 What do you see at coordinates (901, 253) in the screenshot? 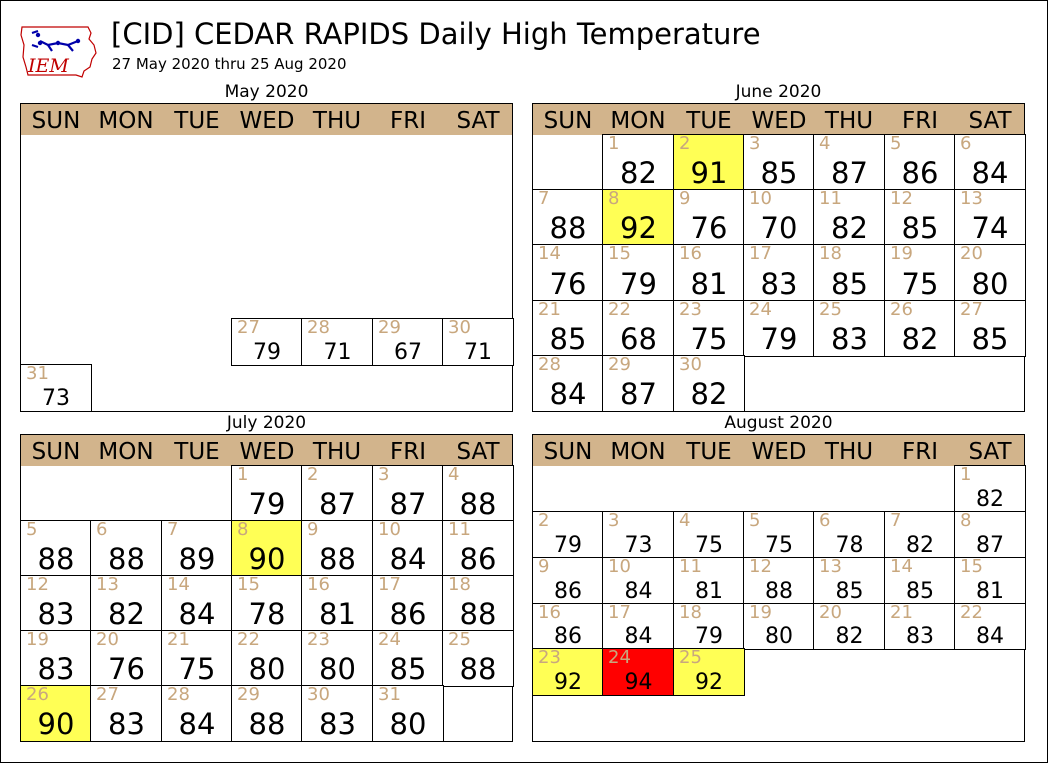
I see `day-number: 19` at bounding box center [901, 253].